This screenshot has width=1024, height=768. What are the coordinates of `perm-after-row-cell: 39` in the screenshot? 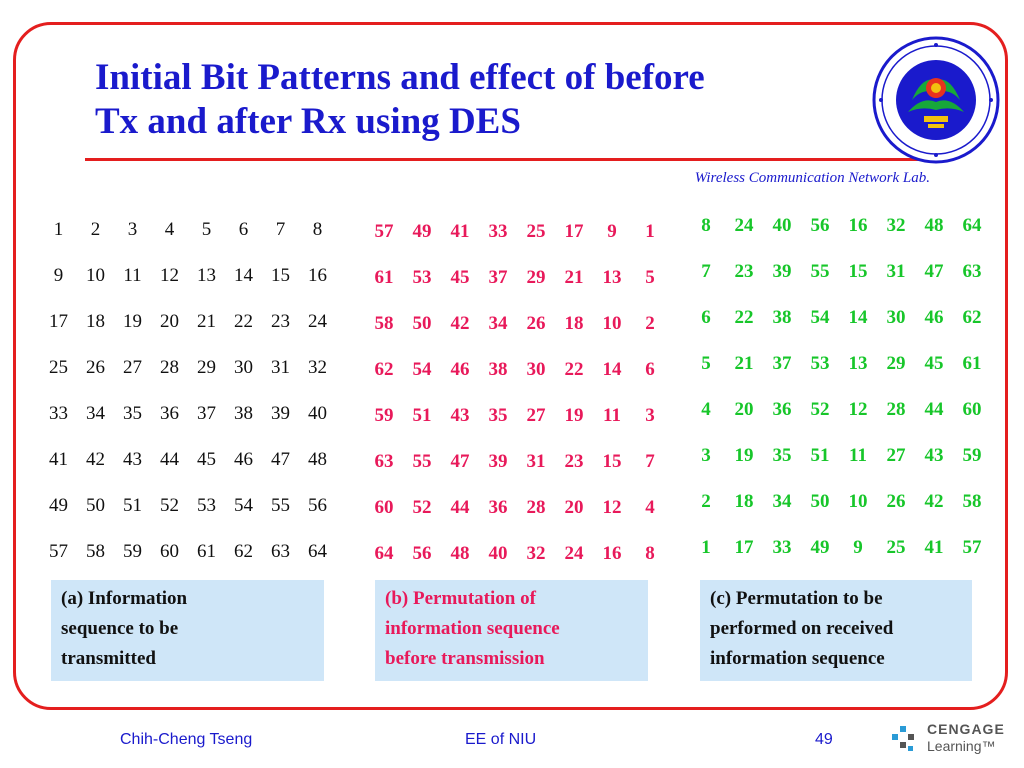 It's located at (782, 271).